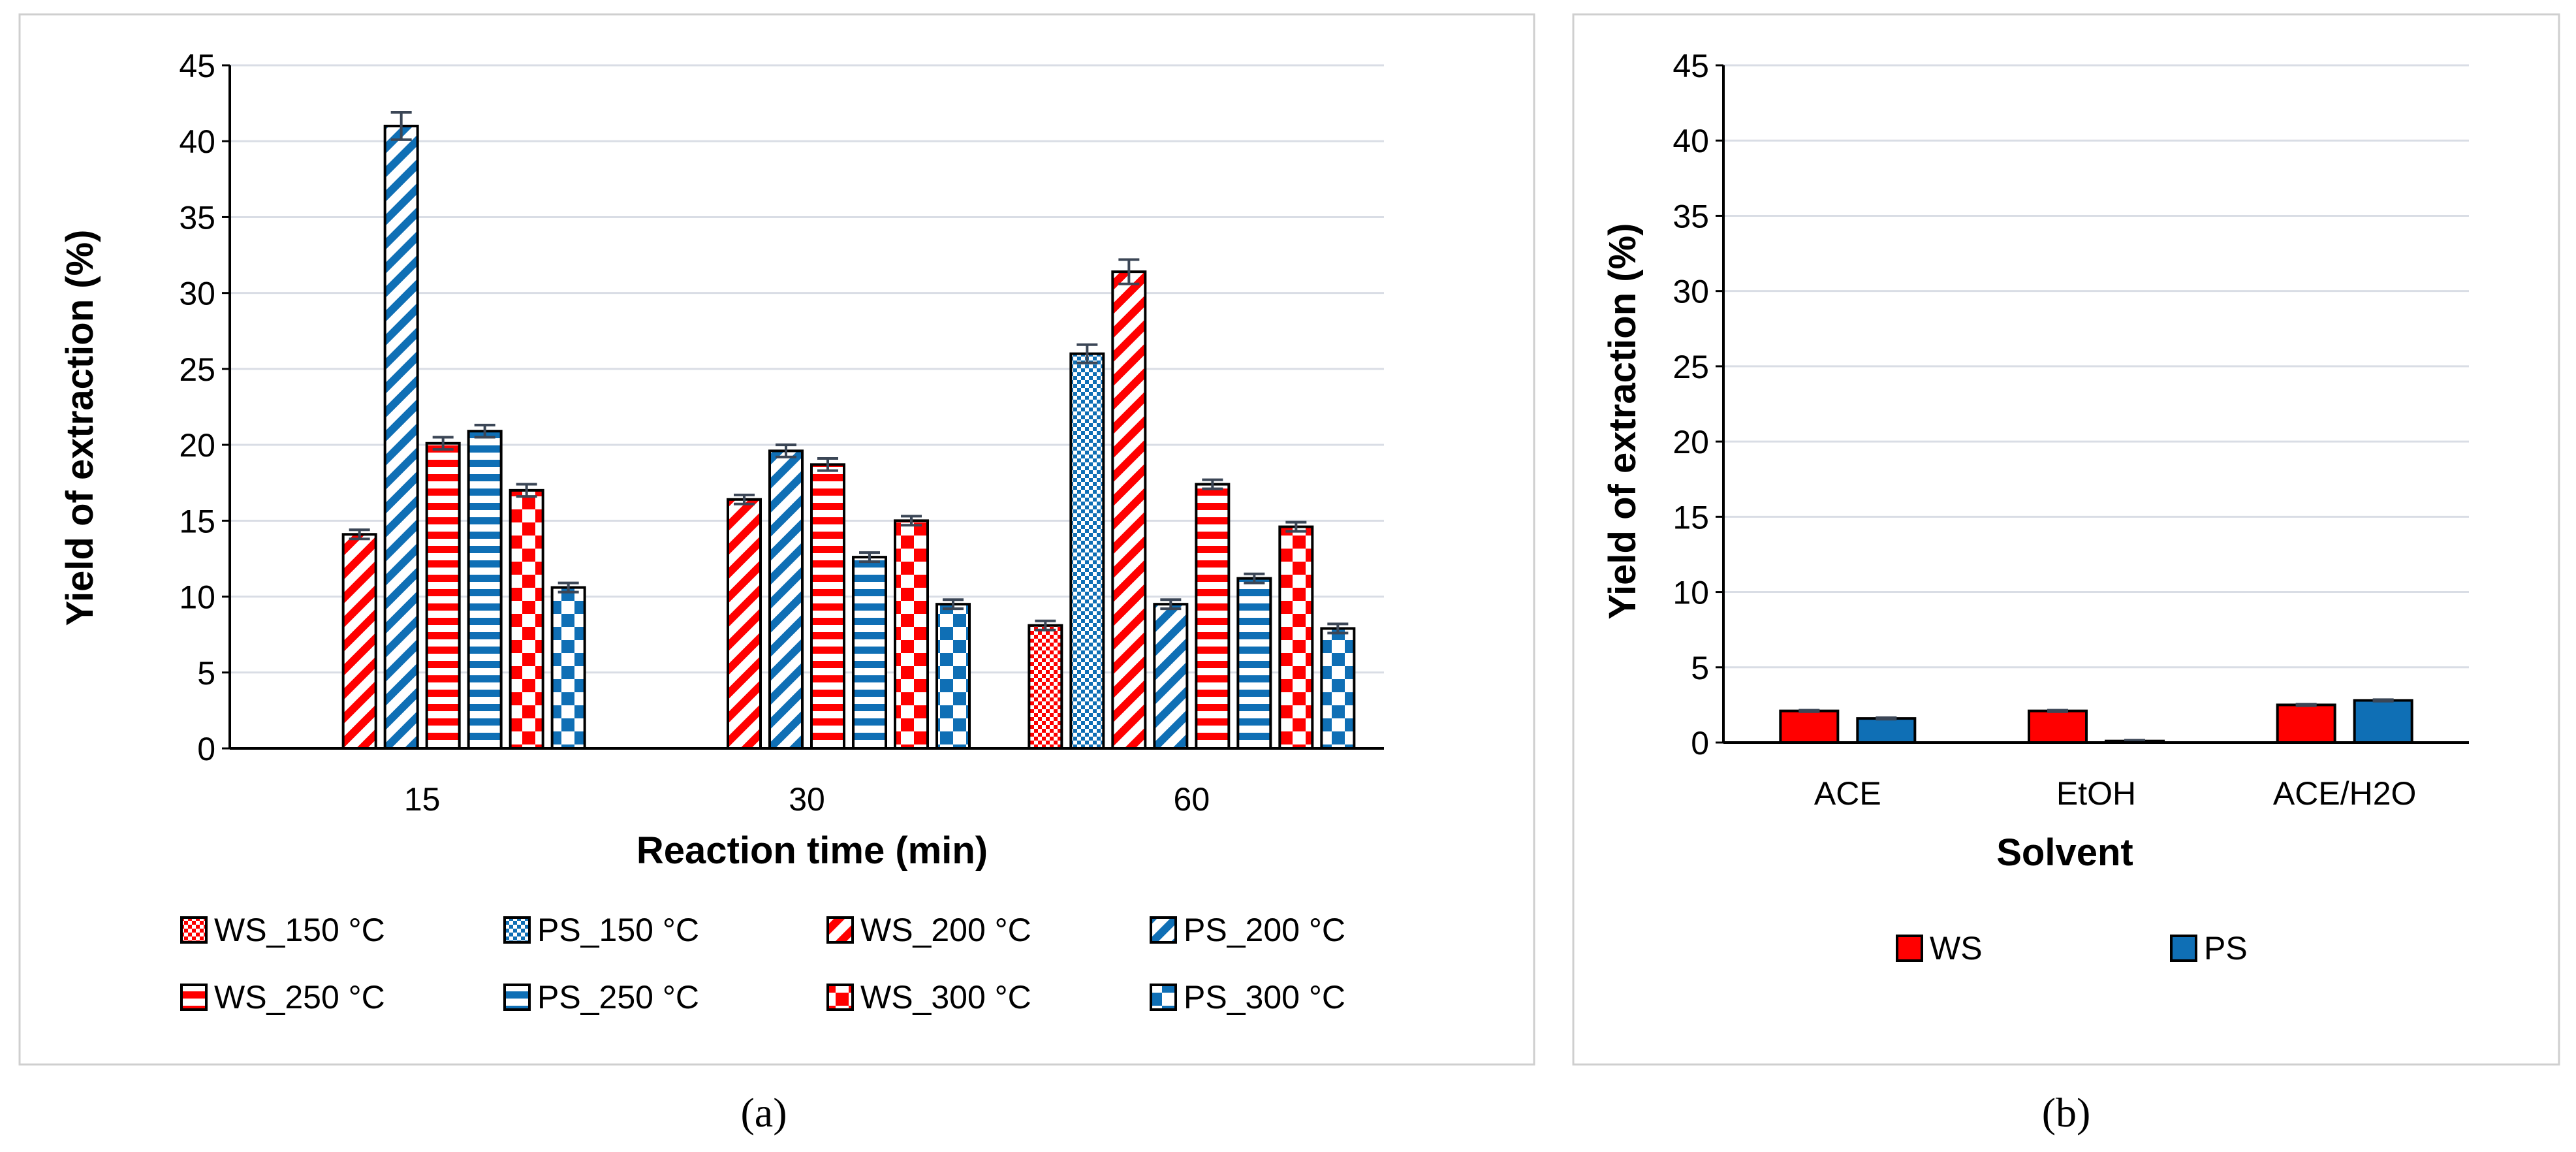 This screenshot has height=1152, width=2576. What do you see at coordinates (1886, 730) in the screenshot?
I see `pb-bar-ps-ace` at bounding box center [1886, 730].